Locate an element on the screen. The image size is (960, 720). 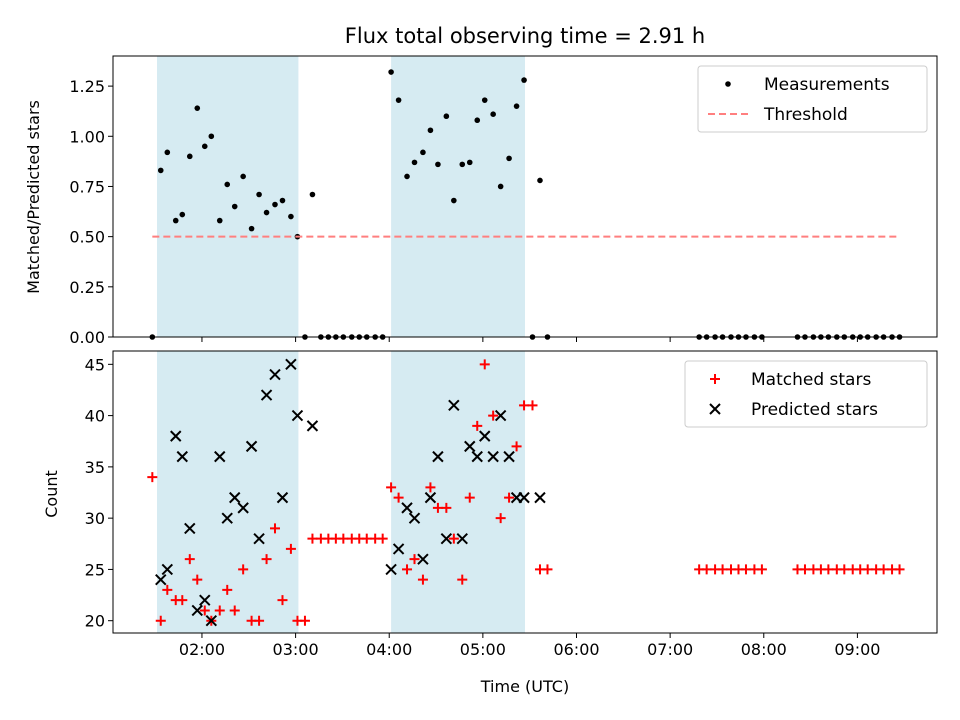
legend-label: Measurements is located at coordinates (827, 85).